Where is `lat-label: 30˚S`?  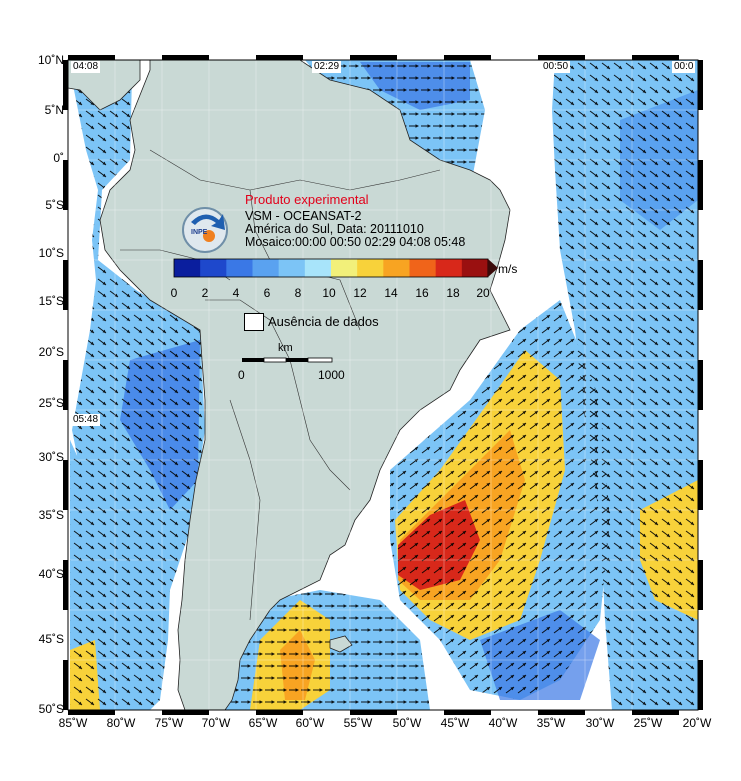
lat-label: 30˚S is located at coordinates (51, 457).